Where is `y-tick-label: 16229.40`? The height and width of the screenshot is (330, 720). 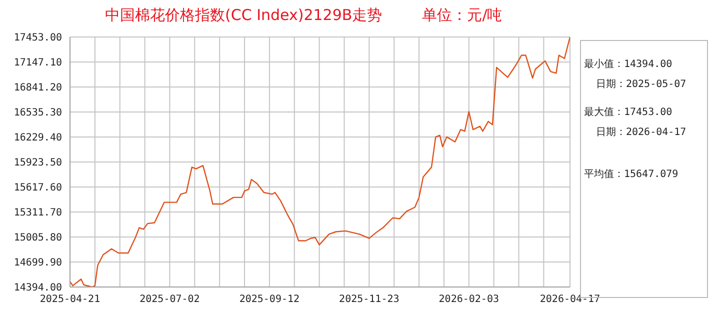 y-tick-label: 16229.40 is located at coordinates (38, 138).